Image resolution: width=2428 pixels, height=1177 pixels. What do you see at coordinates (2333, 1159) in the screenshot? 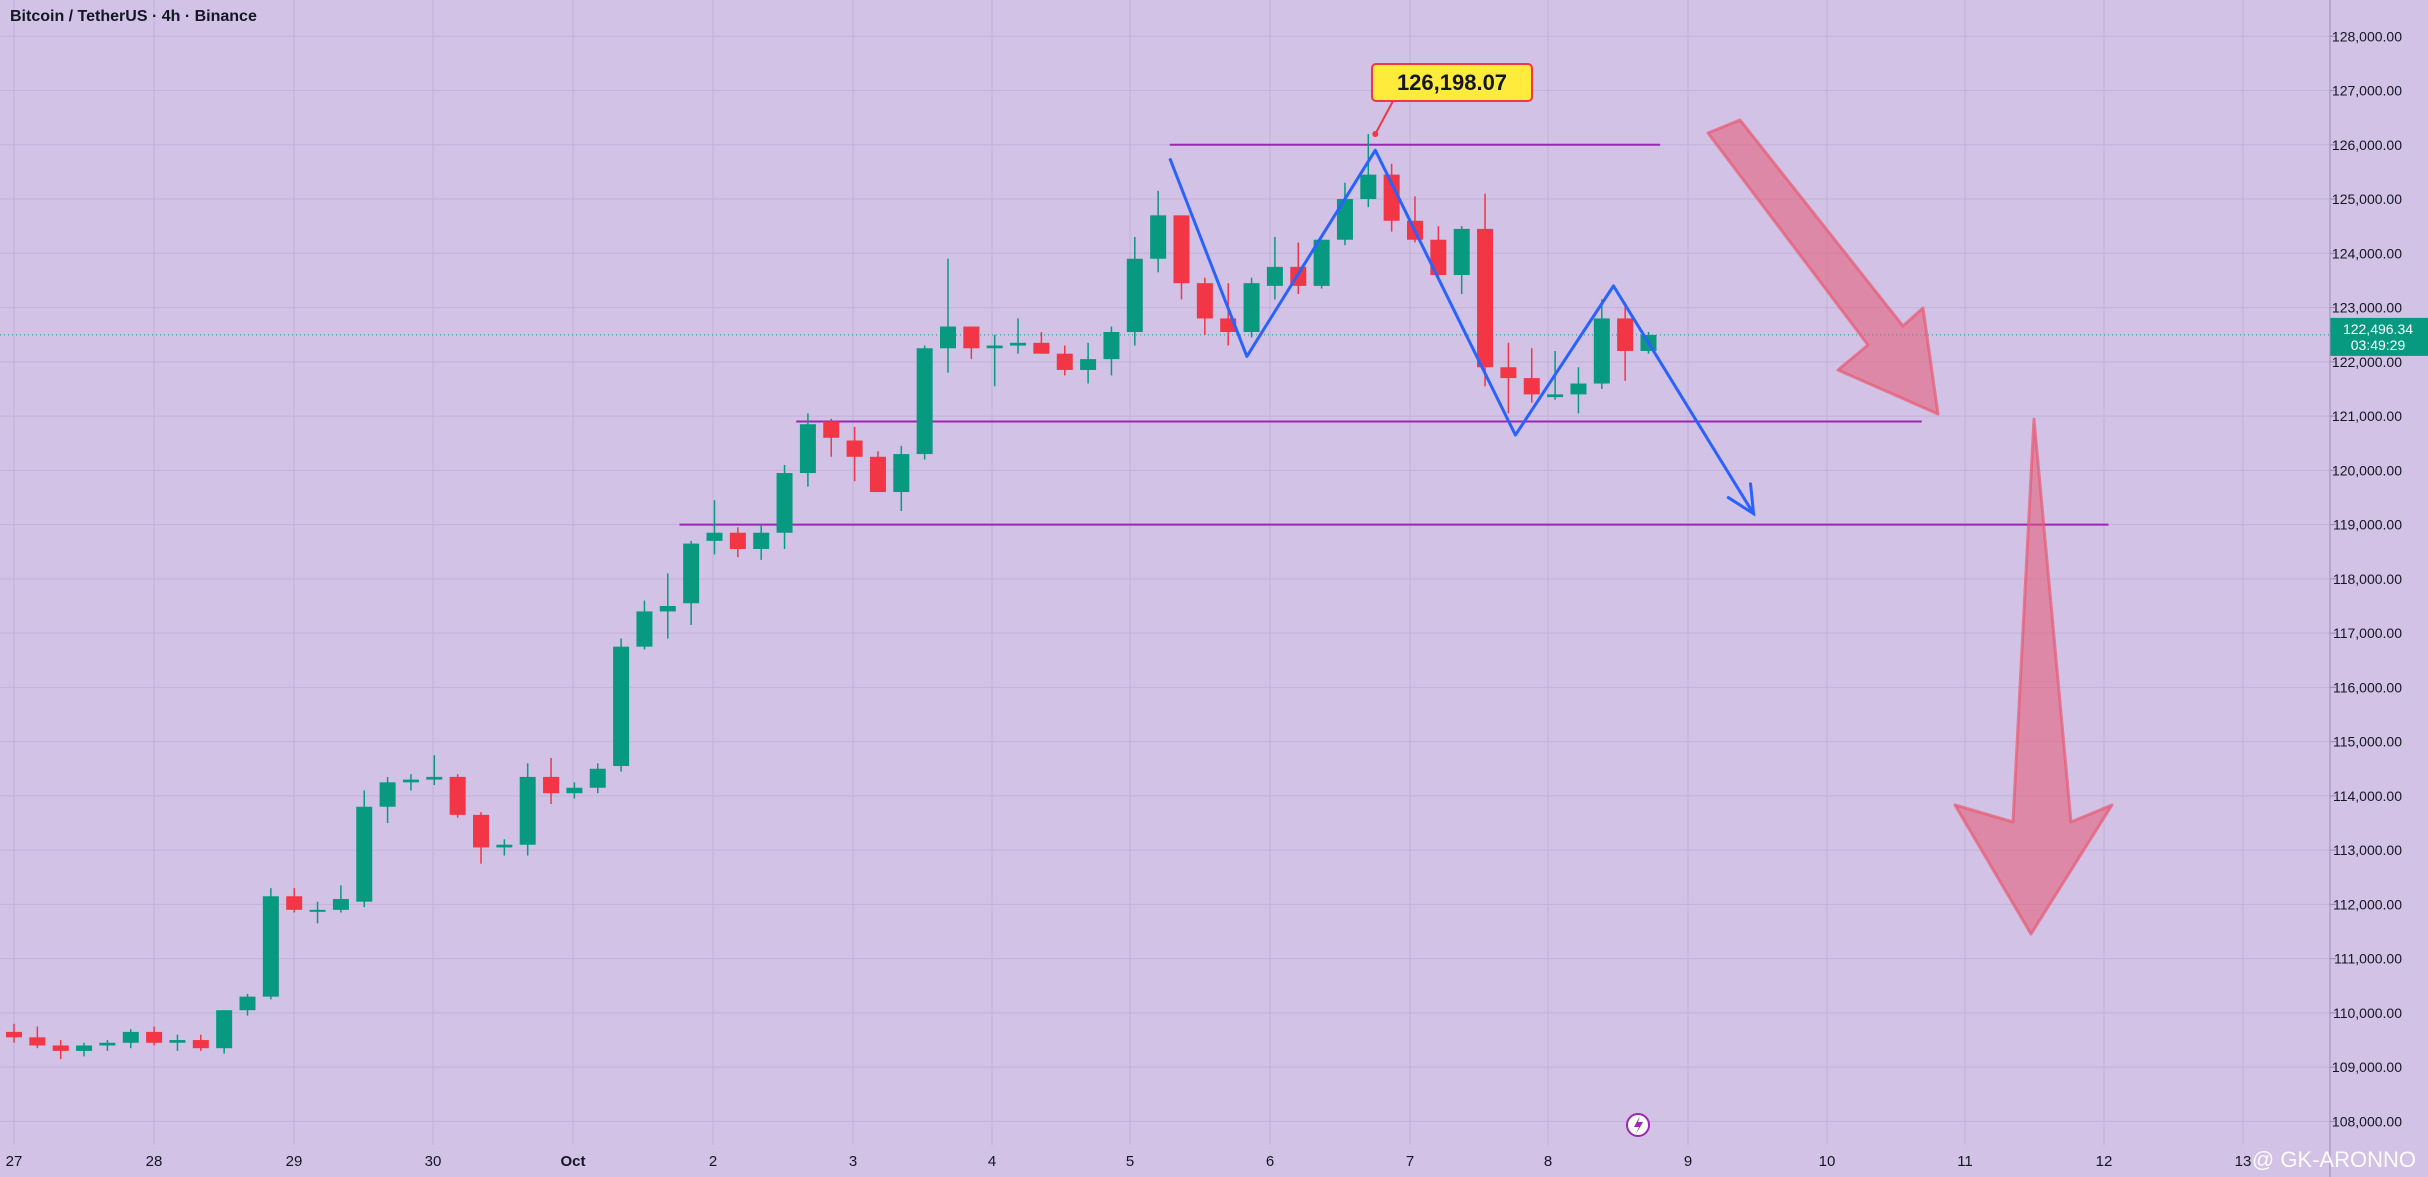
I see `watermark: @ GK-ARONNO` at bounding box center [2333, 1159].